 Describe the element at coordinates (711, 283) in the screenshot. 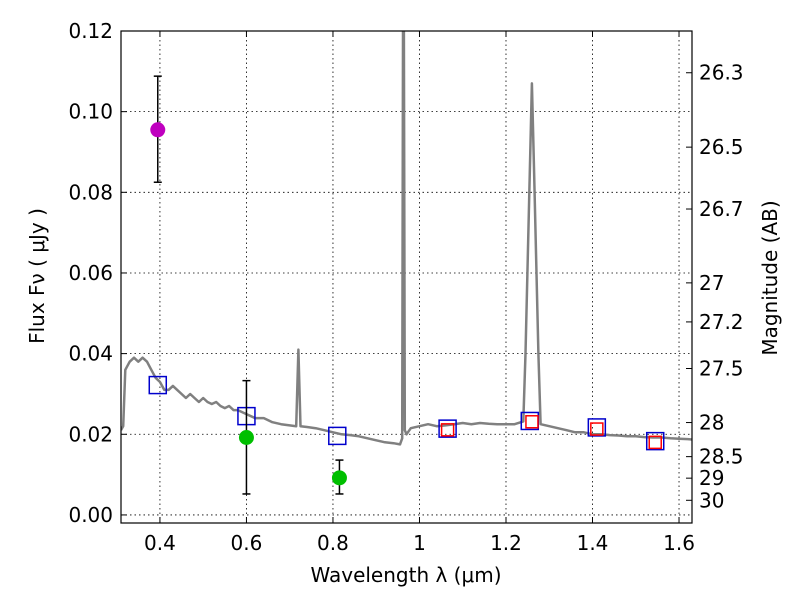

I see `magnitude-tick-label: 27` at that location.